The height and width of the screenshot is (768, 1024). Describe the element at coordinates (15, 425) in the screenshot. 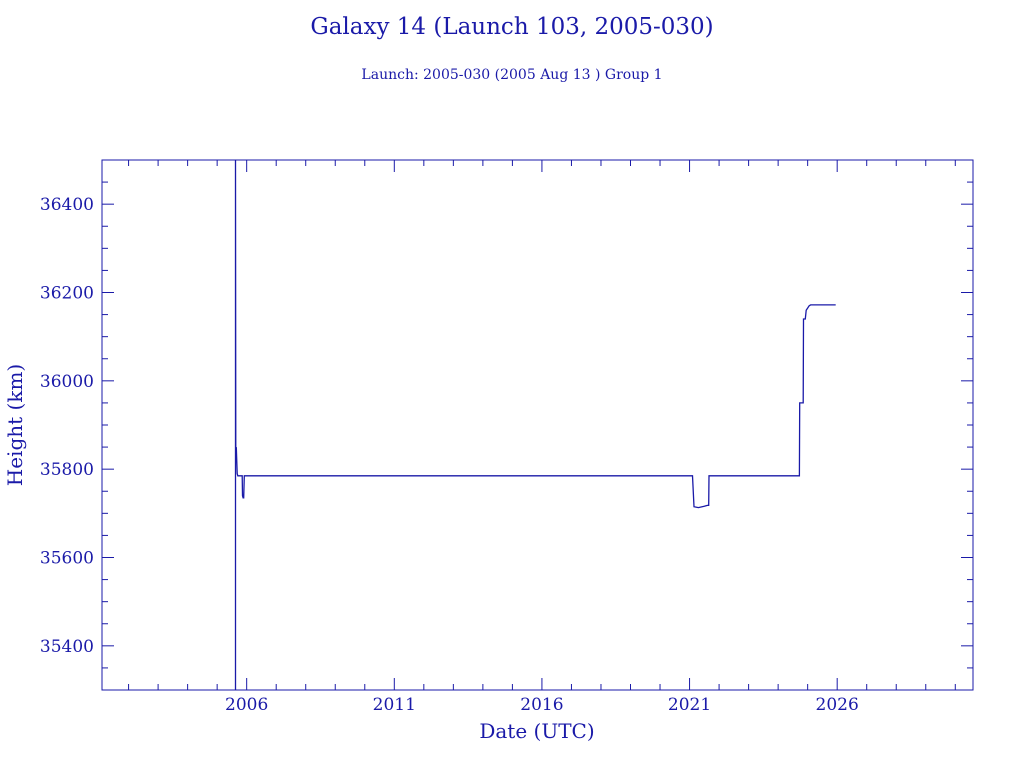

I see `y-axis-title: Height (km)` at that location.